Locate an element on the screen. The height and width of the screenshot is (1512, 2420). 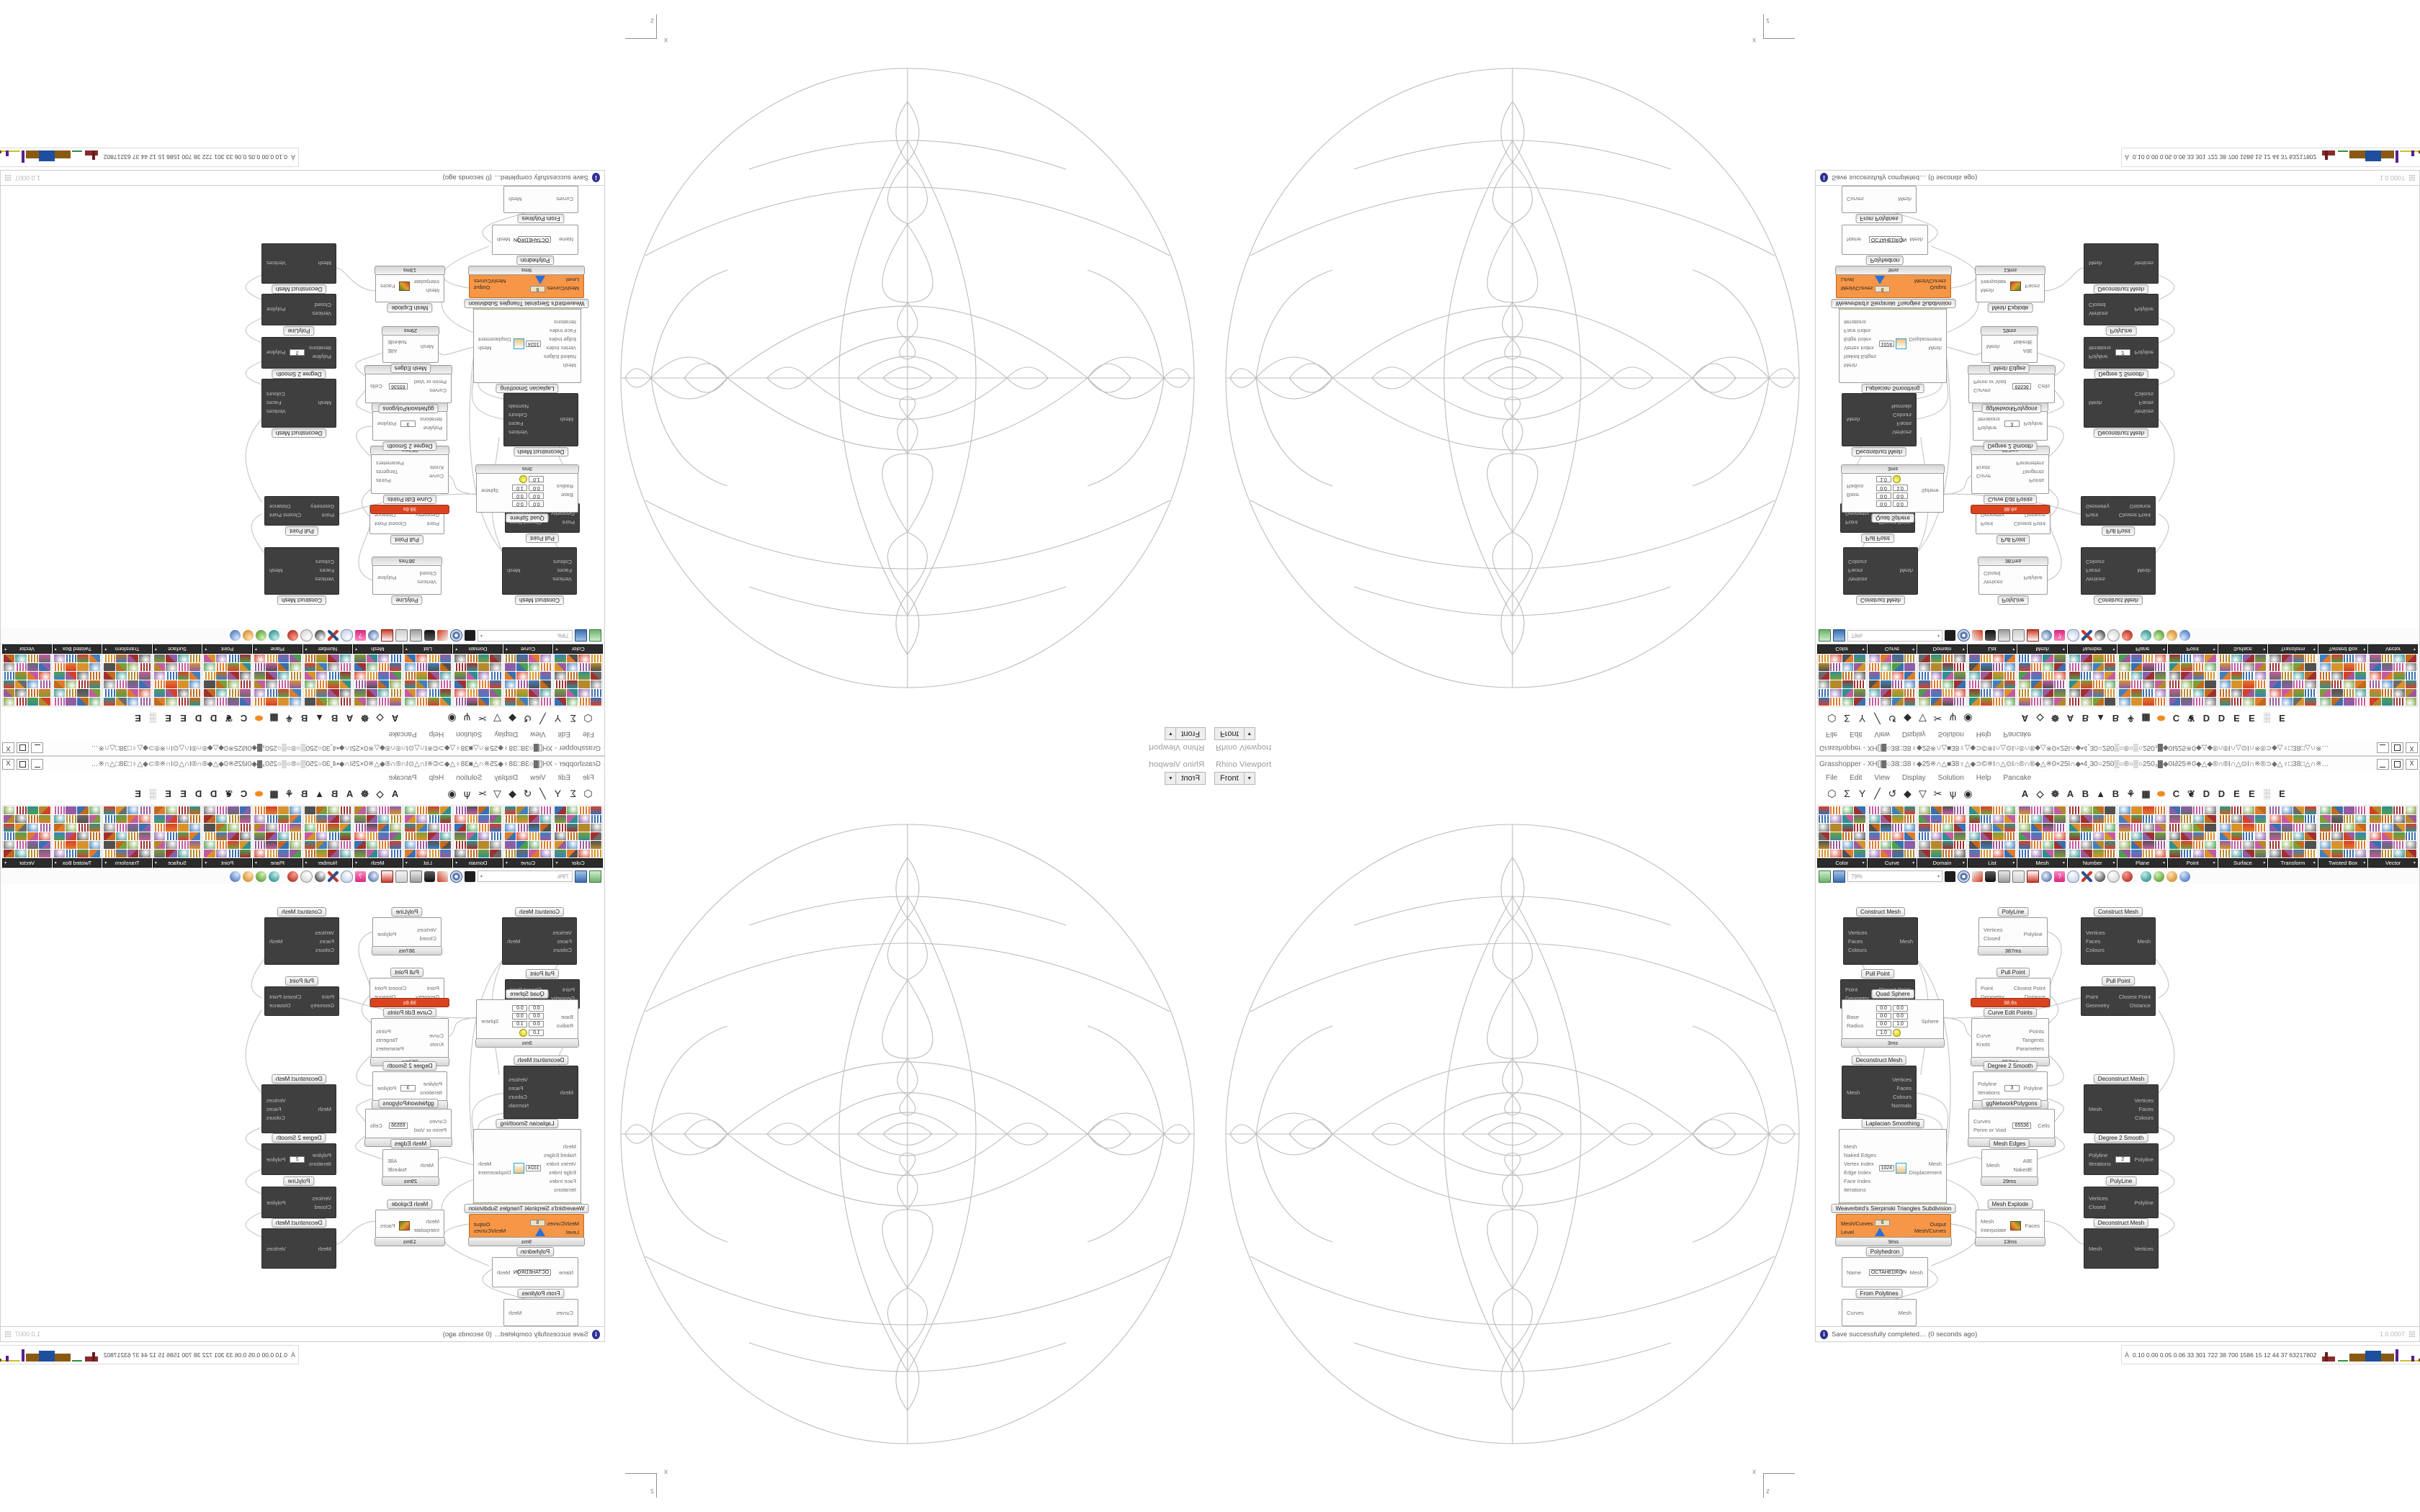
ribbon-glyph-left-2: Υ is located at coordinates (558, 793).